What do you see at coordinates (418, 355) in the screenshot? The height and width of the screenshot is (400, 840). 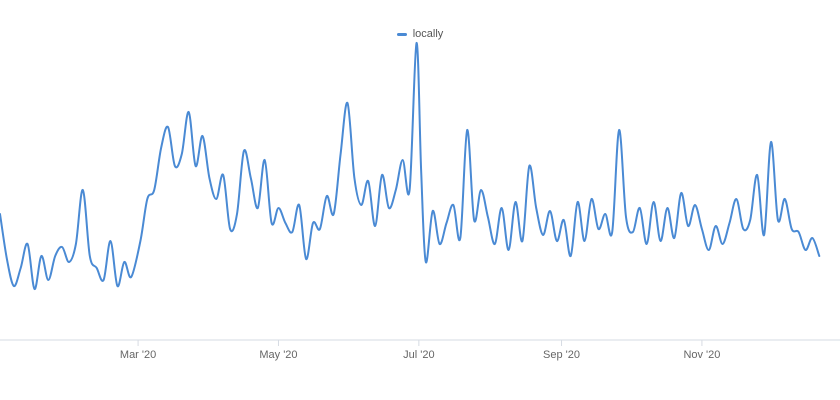 I see `x-tick-label: Jul '20` at bounding box center [418, 355].